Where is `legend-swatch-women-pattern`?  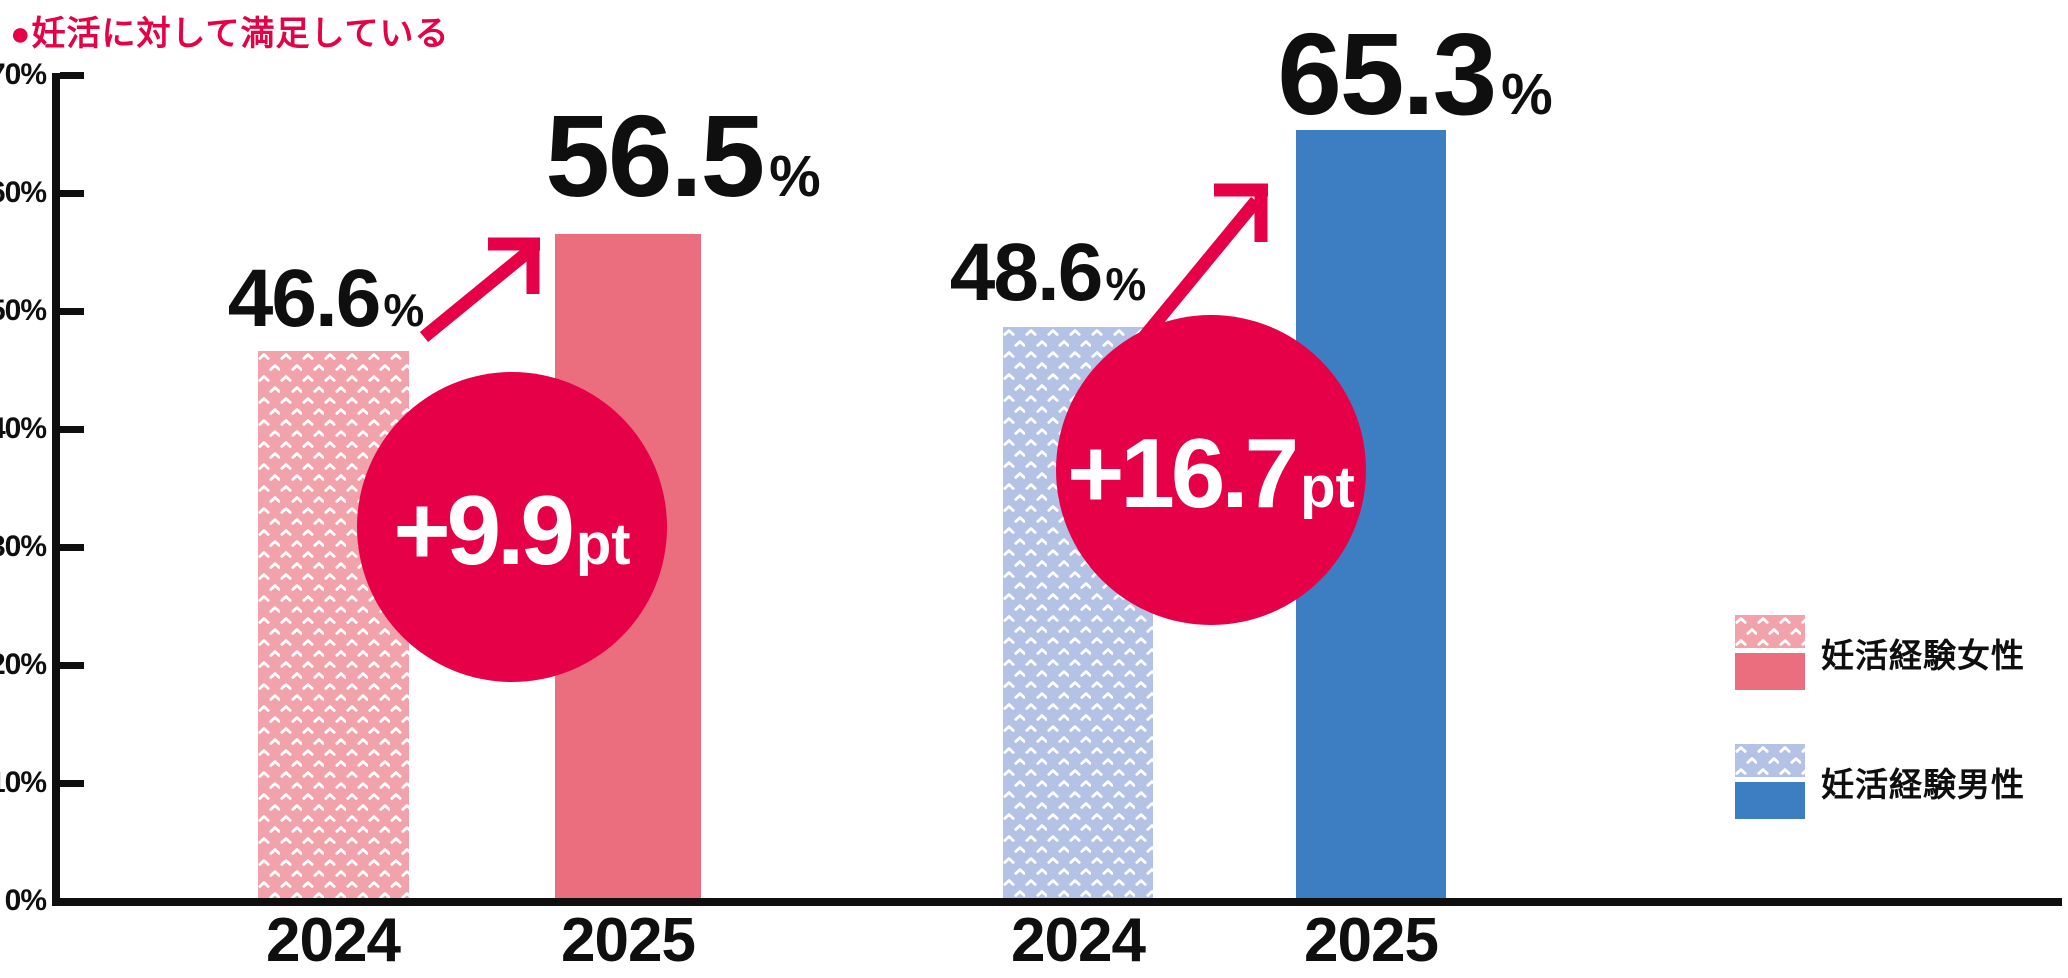 legend-swatch-women-pattern is located at coordinates (1770, 631).